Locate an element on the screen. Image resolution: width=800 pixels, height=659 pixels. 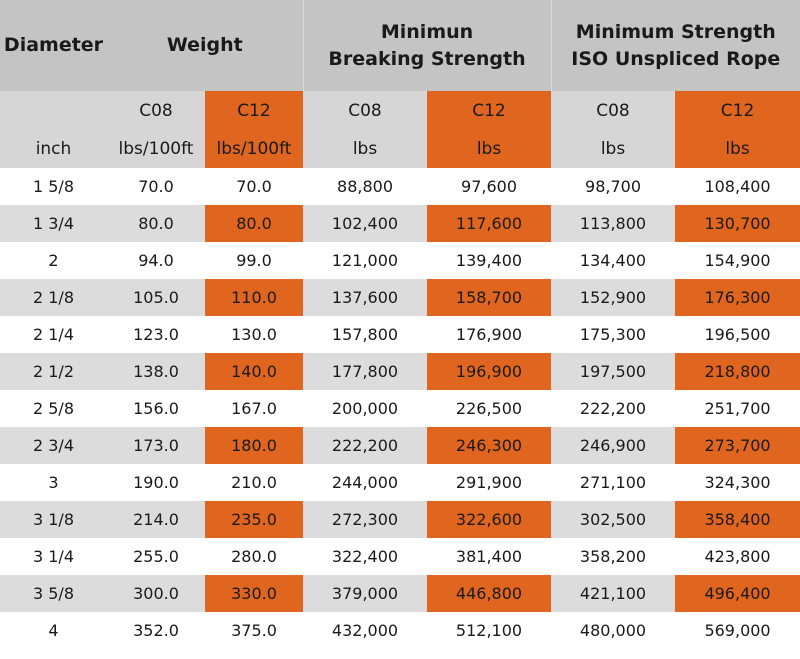
unit-row: inch lbs/100ft lbs/100ft lbs lbs lbs lbs is located at coordinates (400, 149).